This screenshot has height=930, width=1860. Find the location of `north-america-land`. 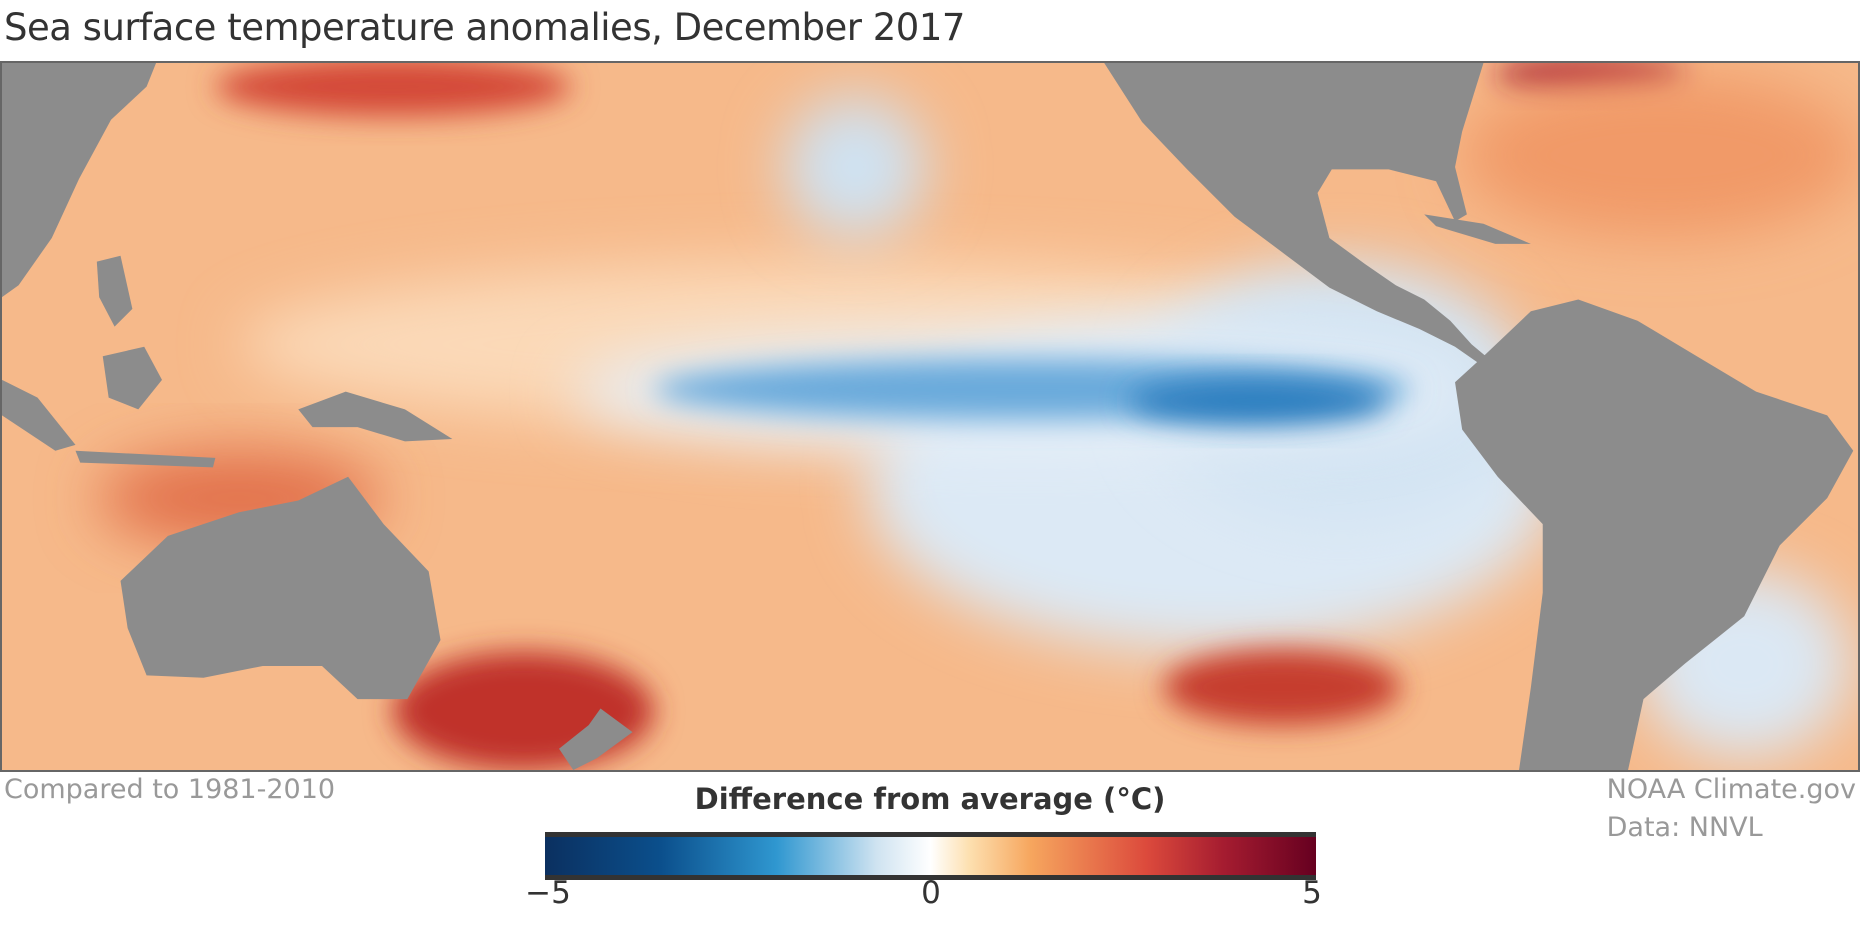

north-america-land is located at coordinates (1295, 213).